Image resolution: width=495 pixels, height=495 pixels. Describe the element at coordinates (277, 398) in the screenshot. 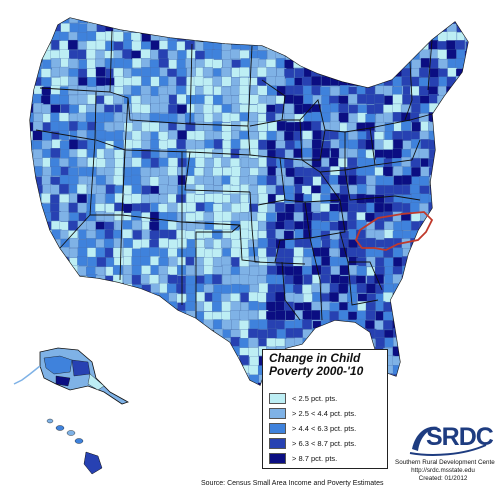

I see `legend-swatch` at that location.